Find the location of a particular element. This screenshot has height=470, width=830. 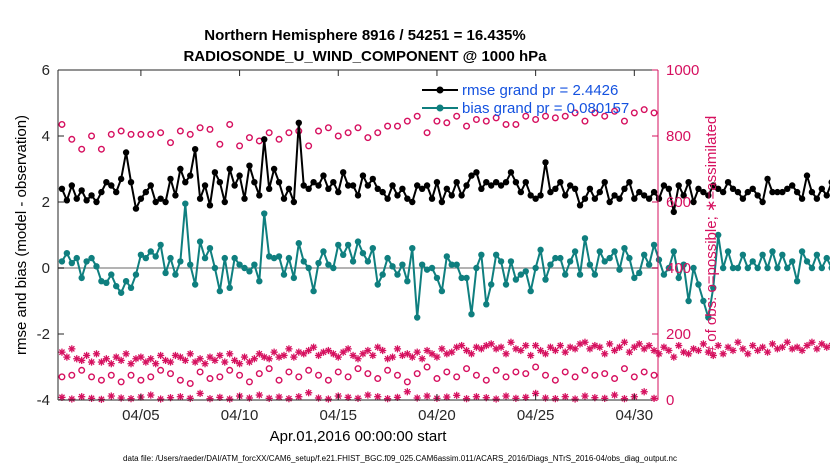

y-right-tick-label: 200 is located at coordinates (678, 334).